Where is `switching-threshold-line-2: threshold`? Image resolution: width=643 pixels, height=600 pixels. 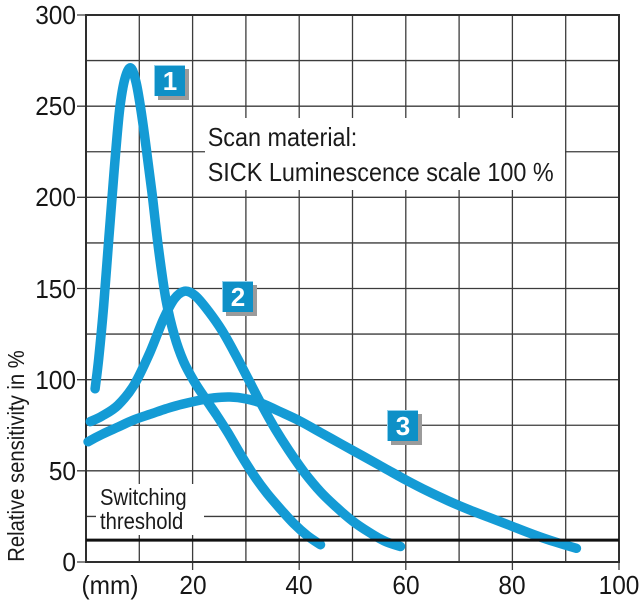 switching-threshold-line-2: threshold is located at coordinates (142, 521).